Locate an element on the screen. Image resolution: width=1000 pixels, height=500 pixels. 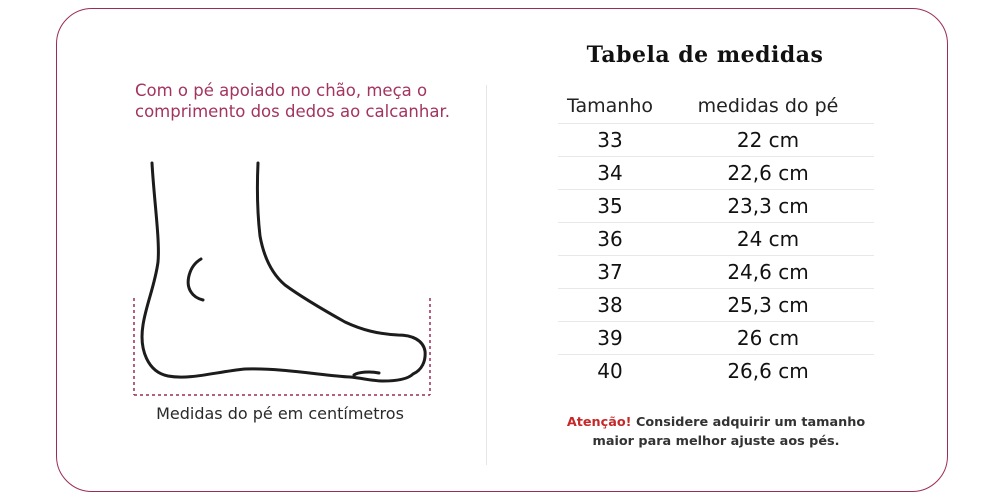
measure-cell: 24,6 cm is located at coordinates (768, 272).